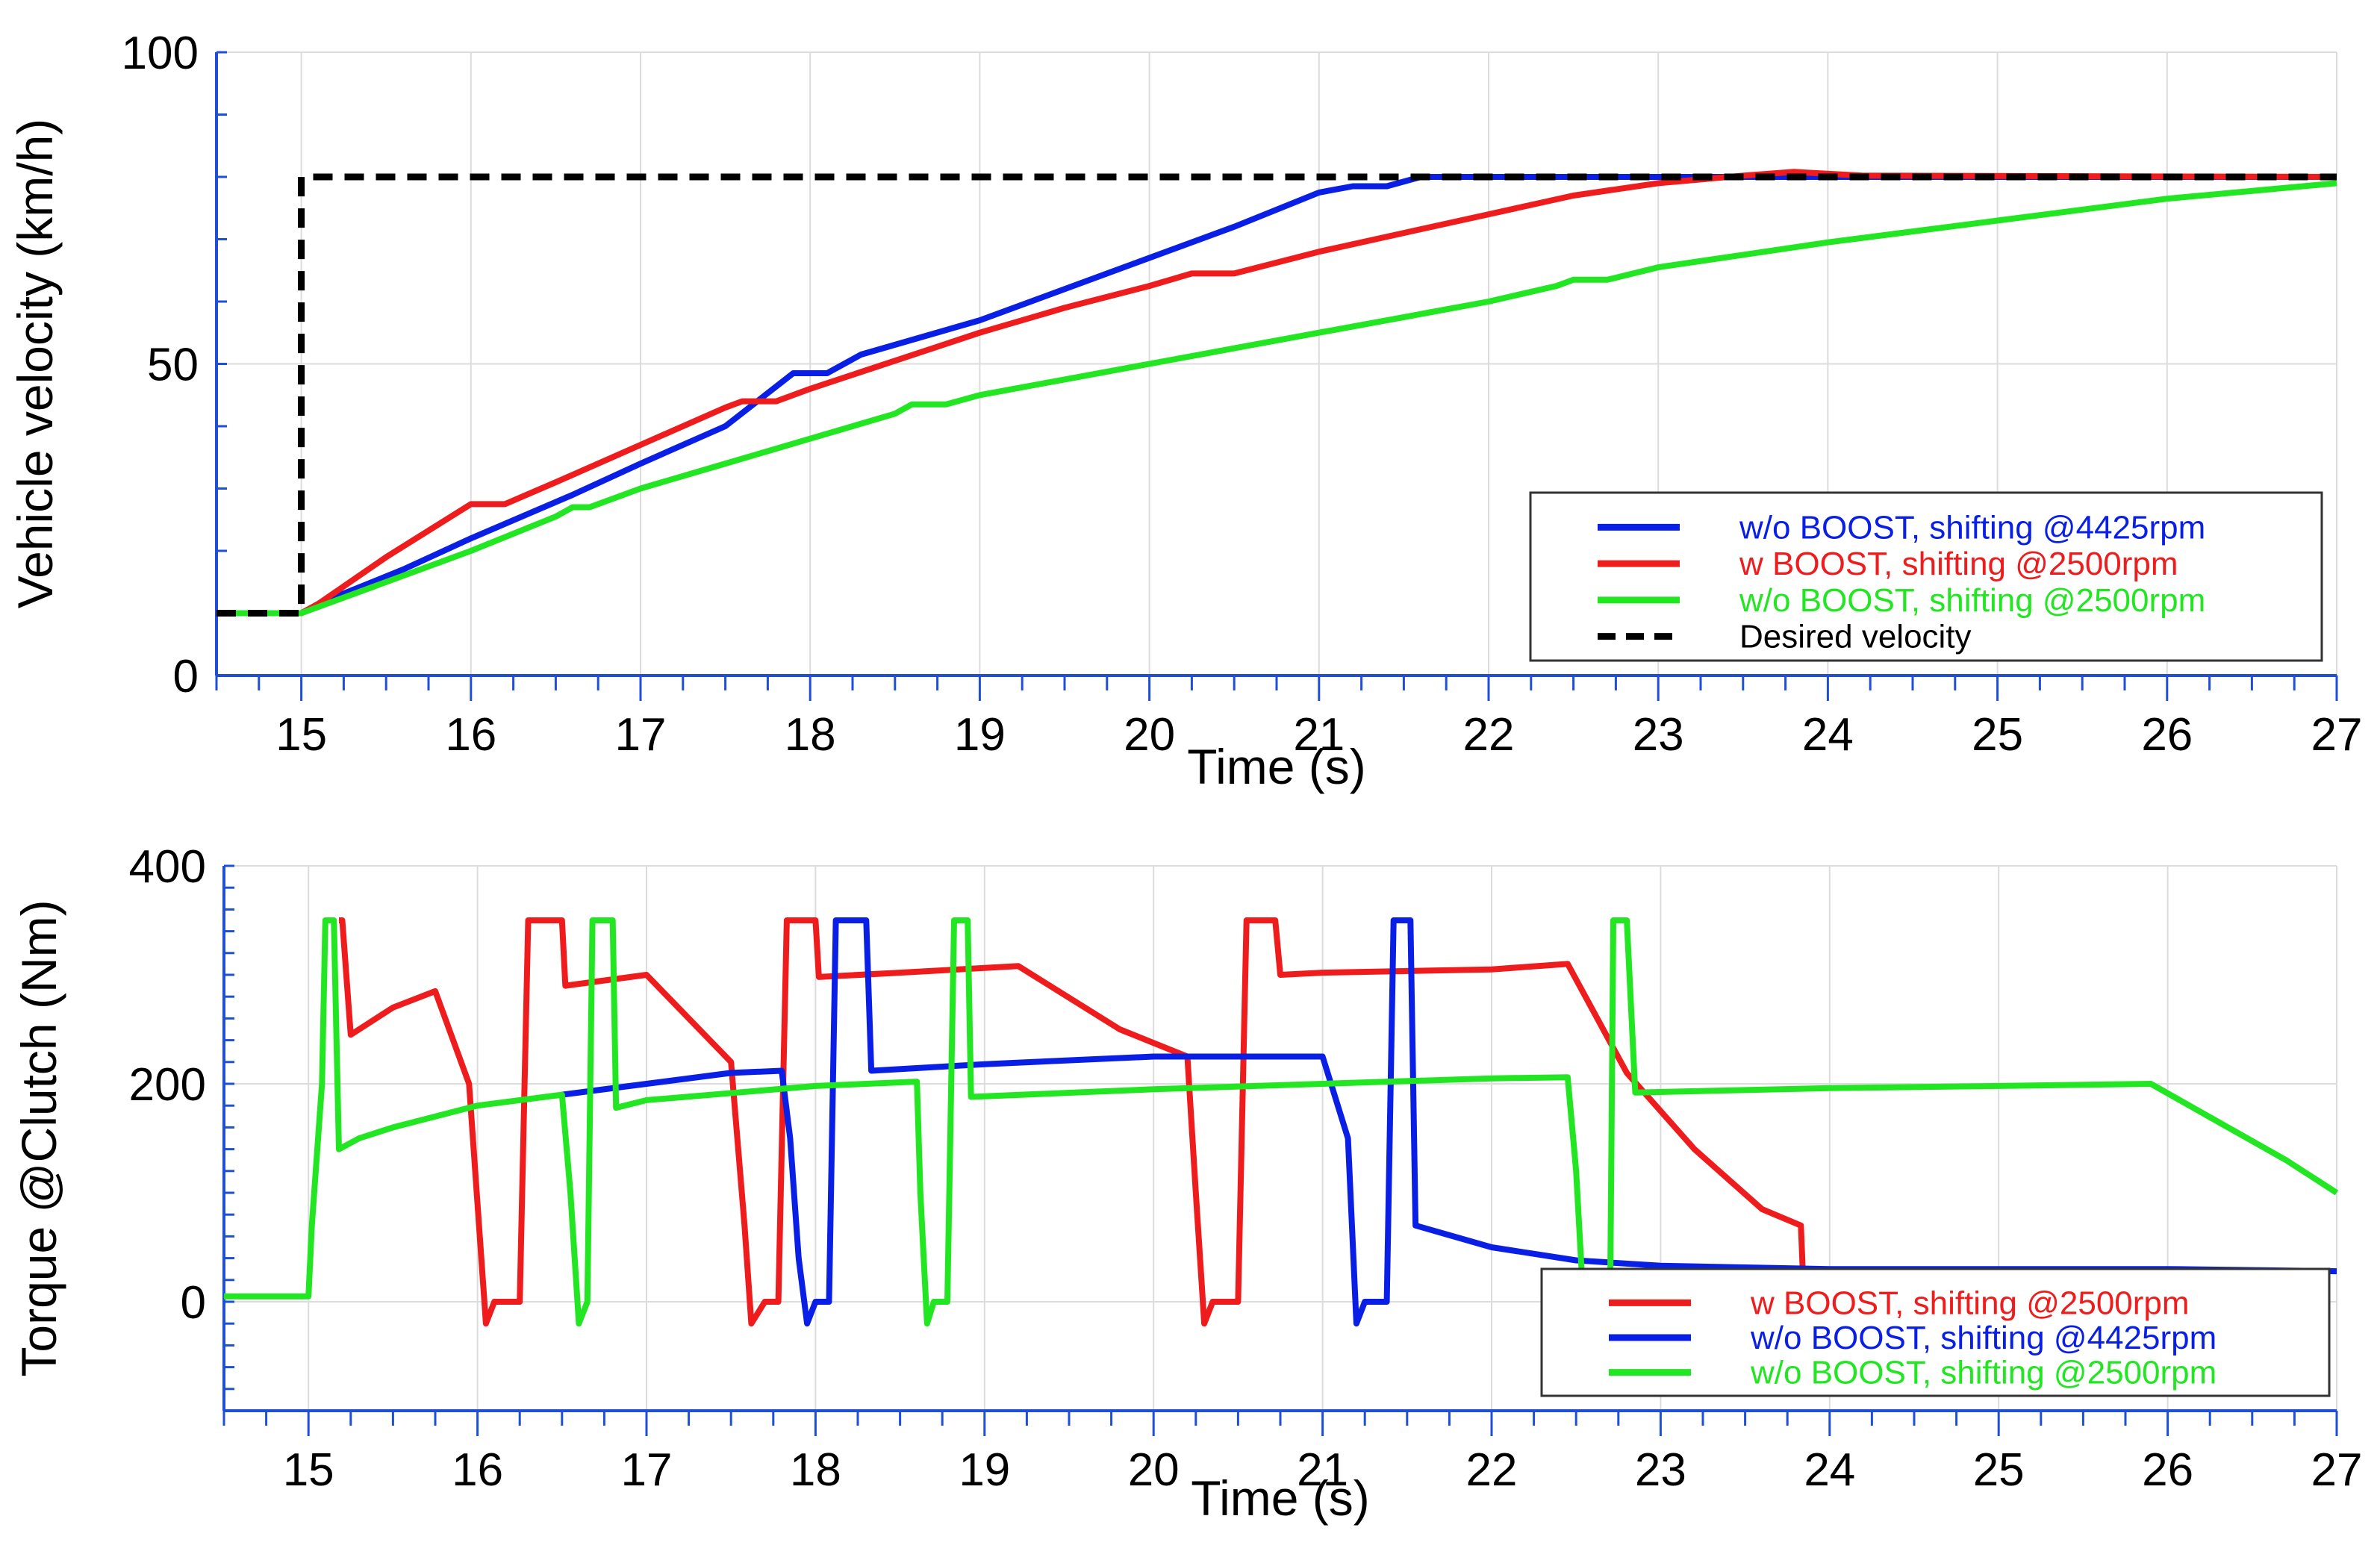 Image resolution: width=2380 pixels, height=1566 pixels. I want to click on legend-label-1: w BOOST, shifting @2500rpm, so click(1970, 1303).